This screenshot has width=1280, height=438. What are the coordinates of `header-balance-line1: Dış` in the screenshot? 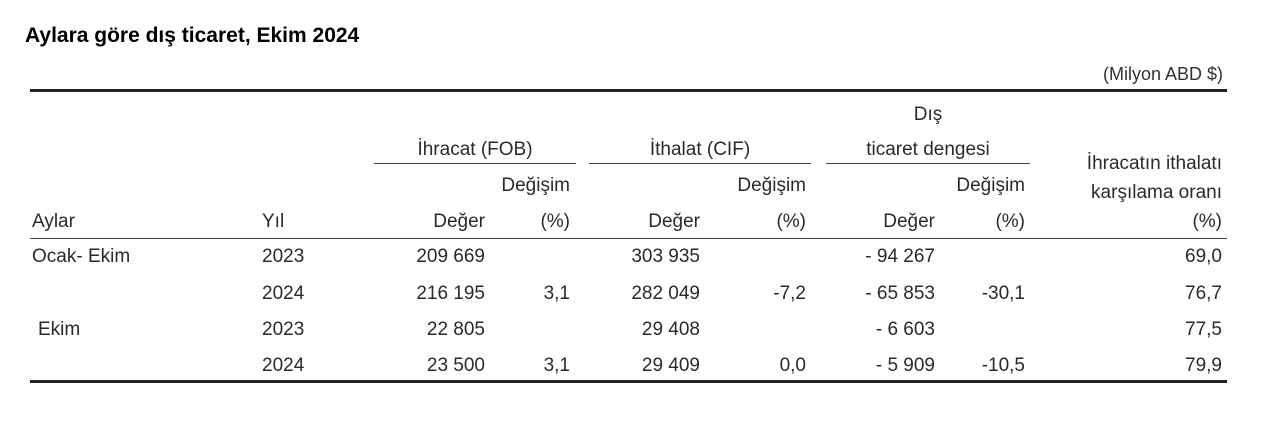 It's located at (928, 114).